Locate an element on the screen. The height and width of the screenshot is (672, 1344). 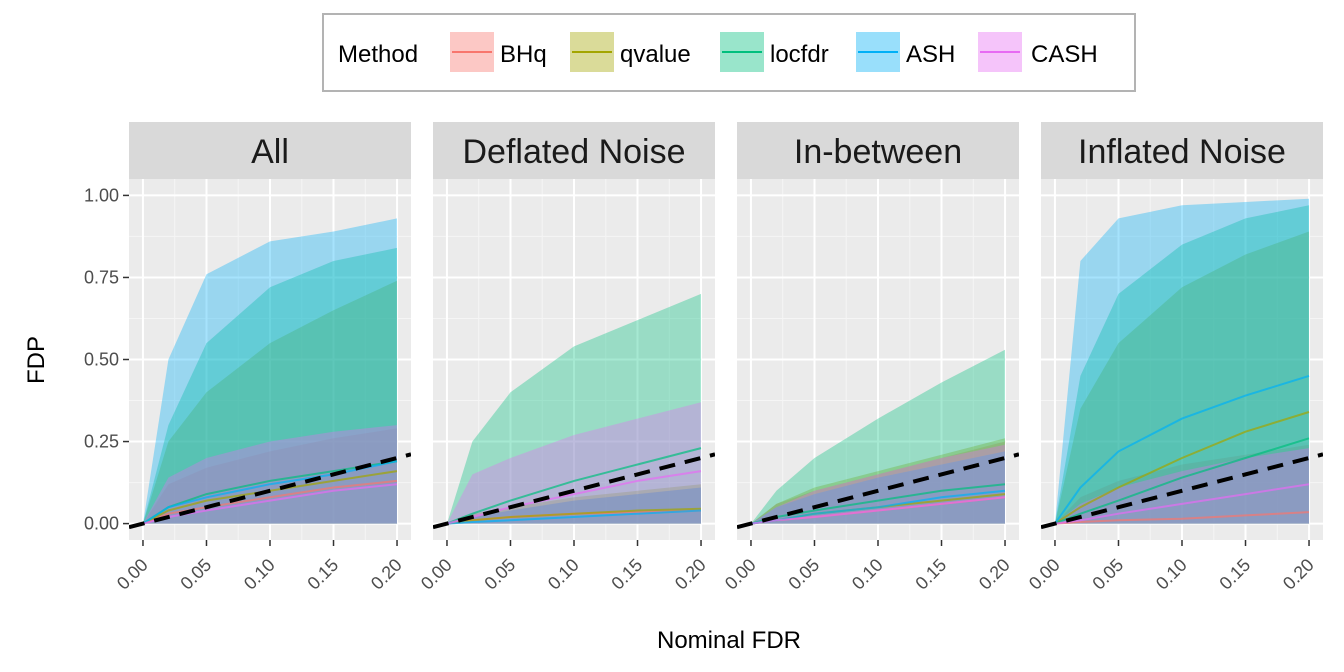
x-axis-all: 0.00 0.05 0.10 0.15 0.20 is located at coordinates (259, 567).